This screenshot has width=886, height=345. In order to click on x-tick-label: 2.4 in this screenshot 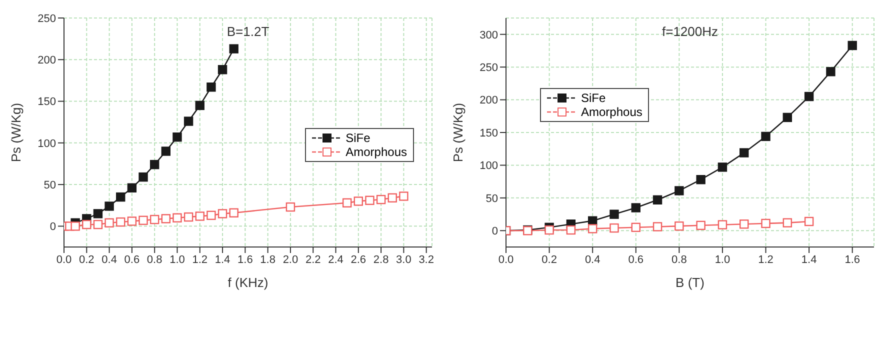, I will do `click(336, 260)`.